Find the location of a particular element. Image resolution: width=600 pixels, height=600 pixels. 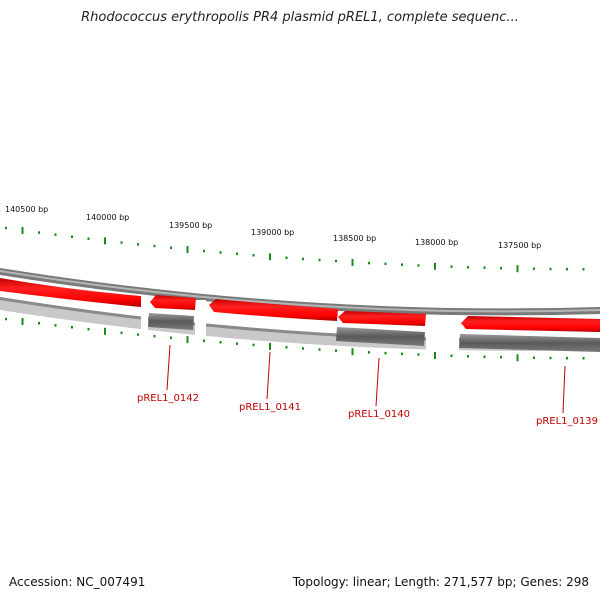

track-light-edge is located at coordinates (300, 319).